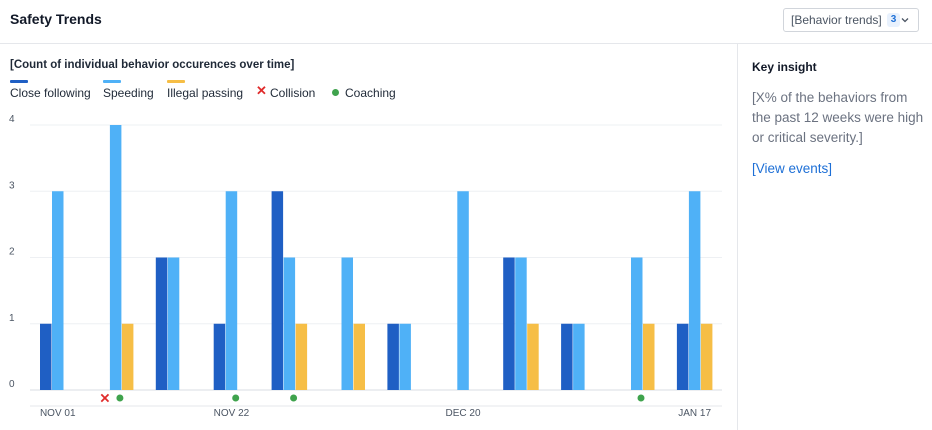 The width and height of the screenshot is (932, 430). I want to click on y-tick-label: 2, so click(12, 252).